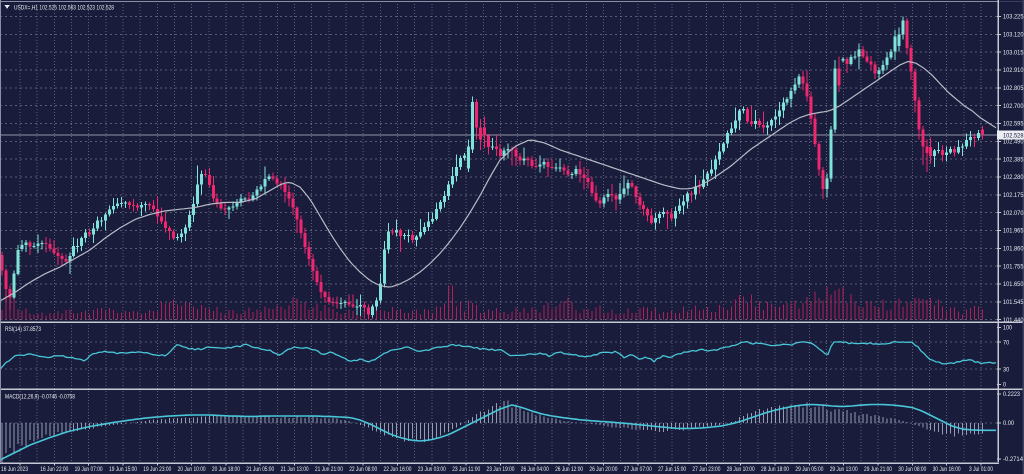  What do you see at coordinates (1013, 266) in the screenshot?
I see `svg-text: 101.755` at bounding box center [1013, 266].